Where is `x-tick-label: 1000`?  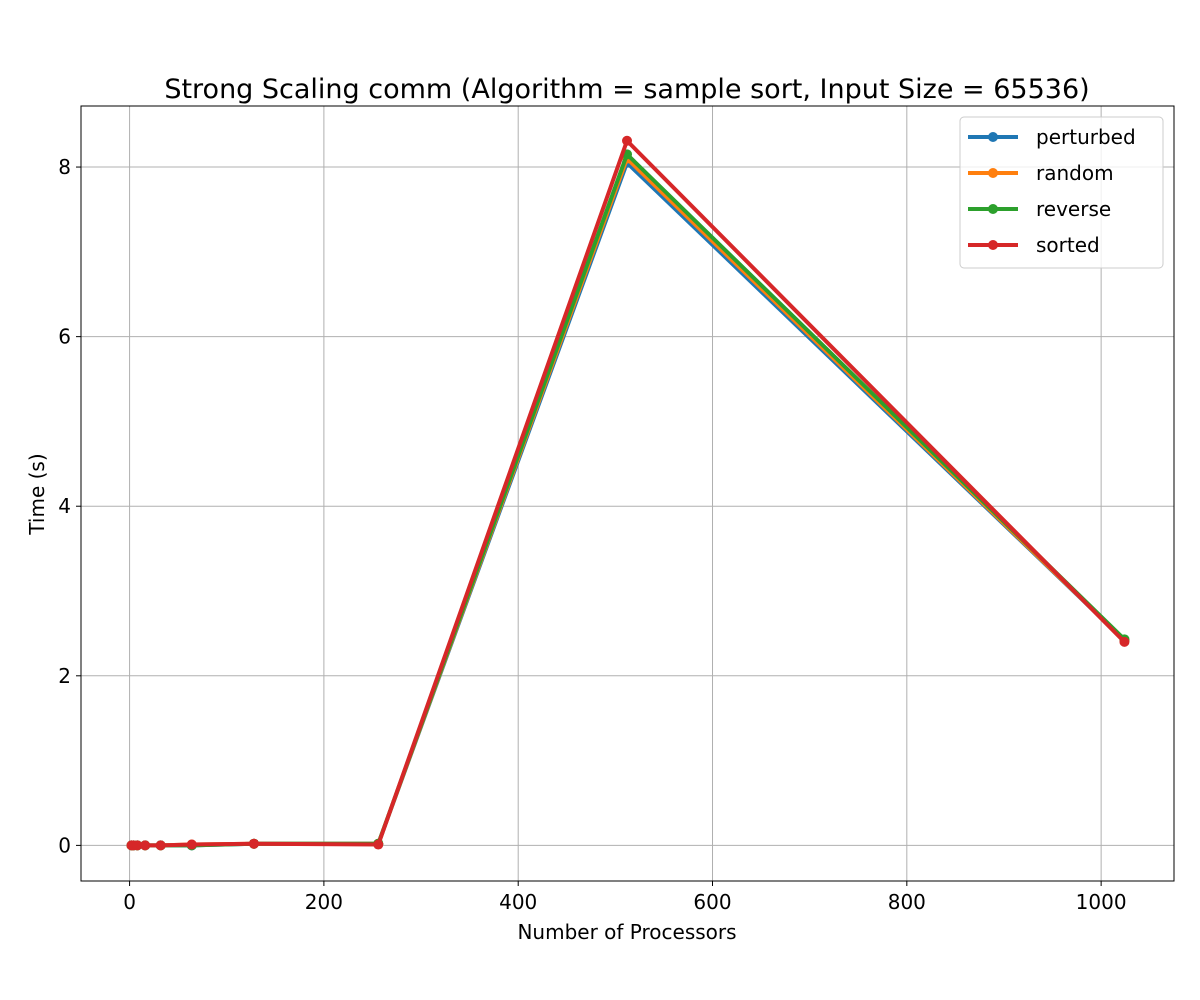
x-tick-label: 1000 is located at coordinates (1101, 902).